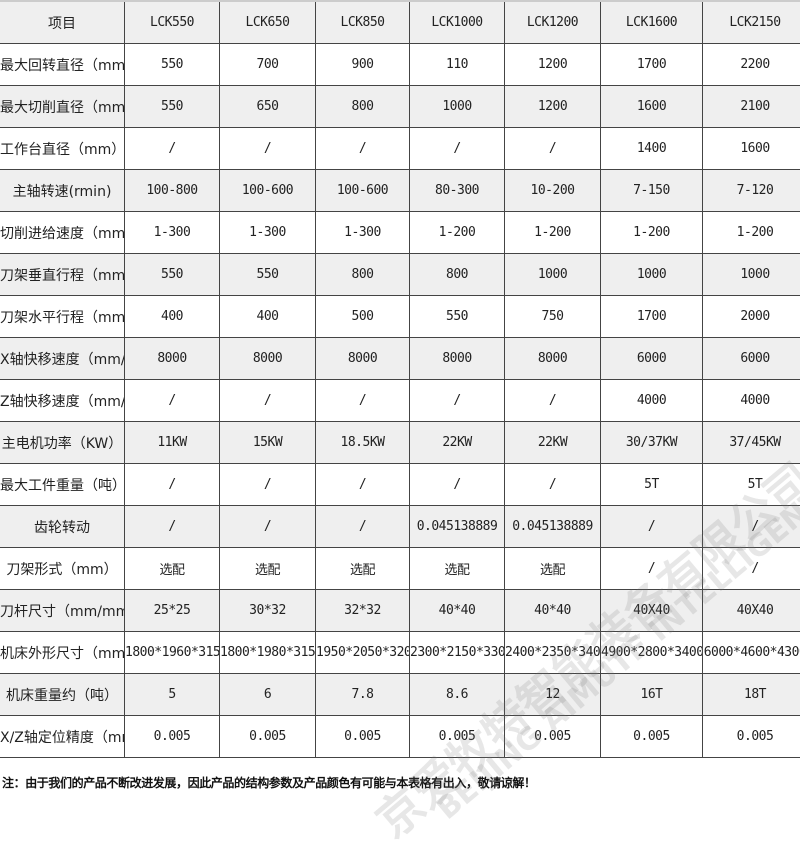 This screenshot has width=800, height=851. I want to click on cell: 80-300, so click(457, 191).